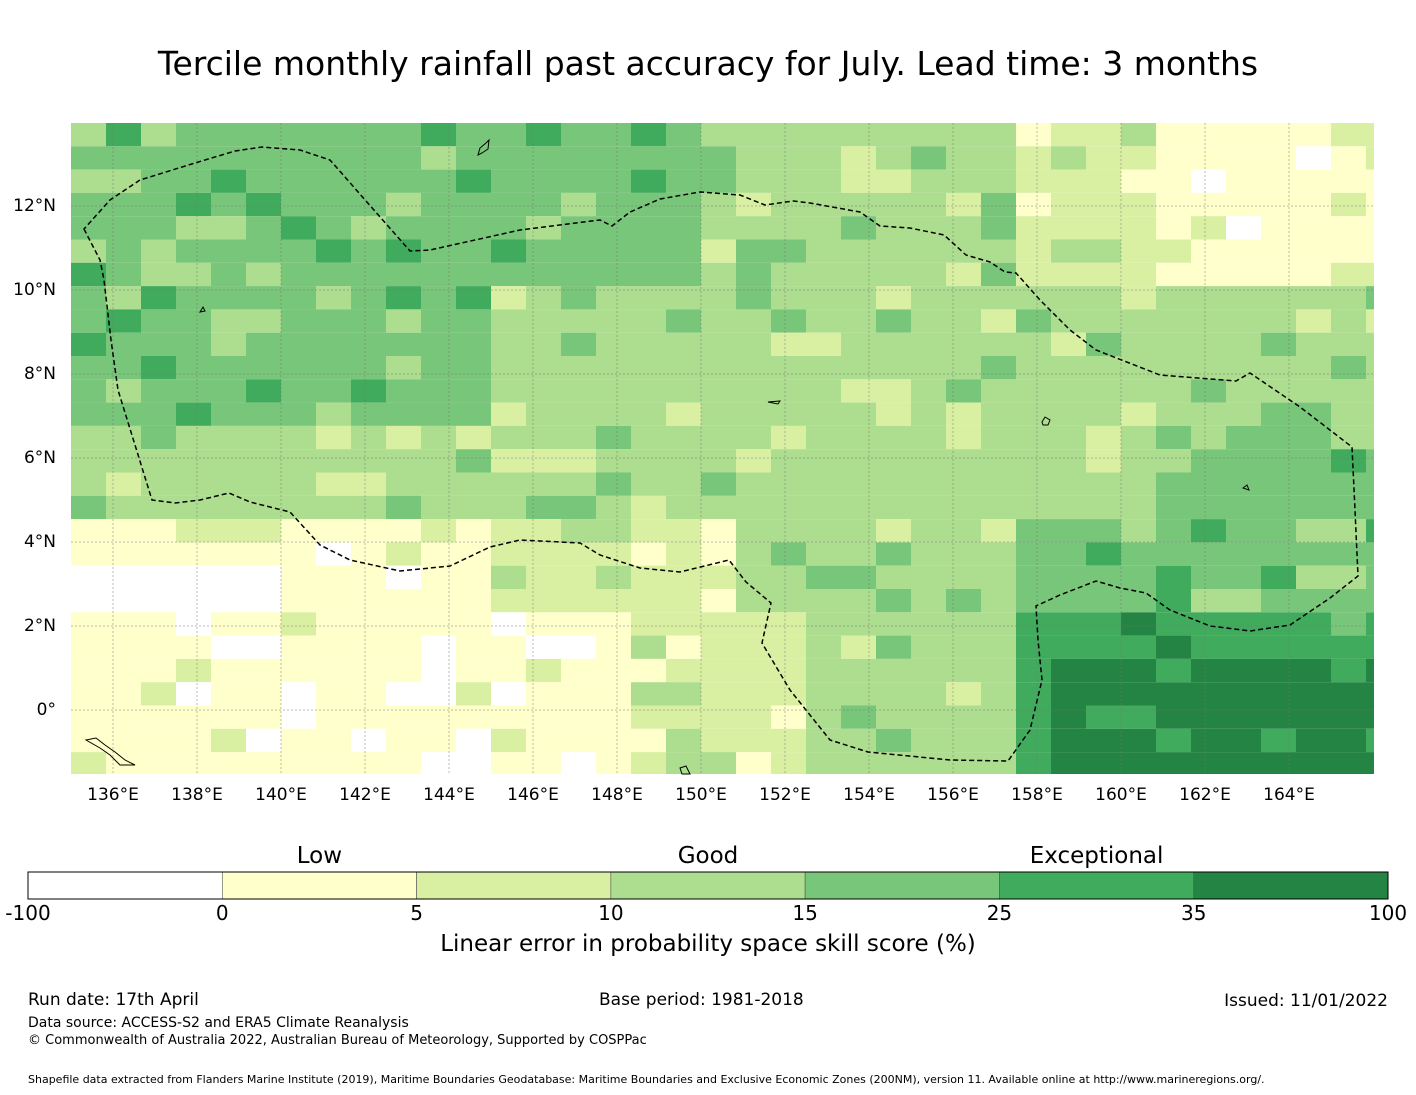  I want to click on base-period: Base period: 1981-2018, so click(701, 1000).